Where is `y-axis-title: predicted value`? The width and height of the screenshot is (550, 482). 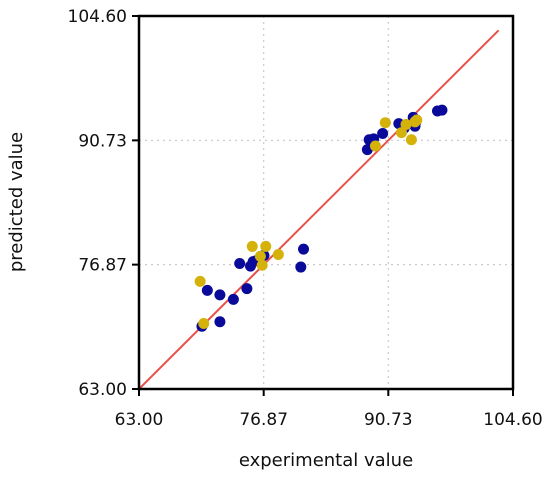 y-axis-title: predicted value is located at coordinates (16, 202).